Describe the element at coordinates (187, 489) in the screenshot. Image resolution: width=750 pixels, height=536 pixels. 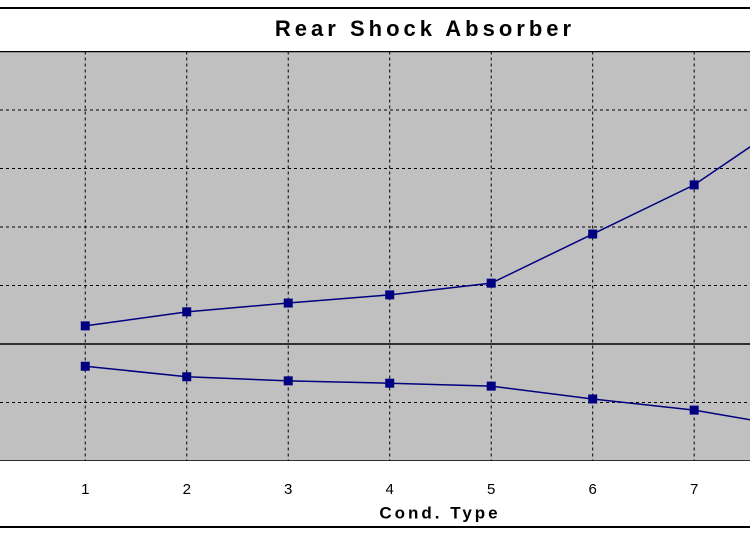
I see `x-tick-label: 2` at that location.